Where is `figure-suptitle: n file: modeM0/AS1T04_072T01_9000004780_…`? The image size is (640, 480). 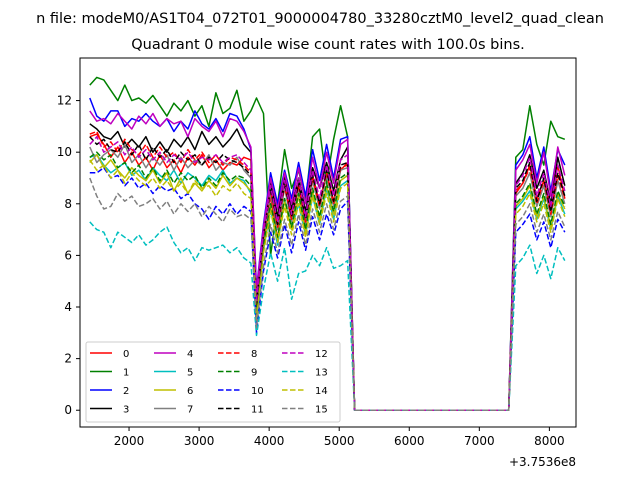
figure-suptitle: n file: modeM0/AS1T04_072T01_9000004780_… is located at coordinates (320, 19).